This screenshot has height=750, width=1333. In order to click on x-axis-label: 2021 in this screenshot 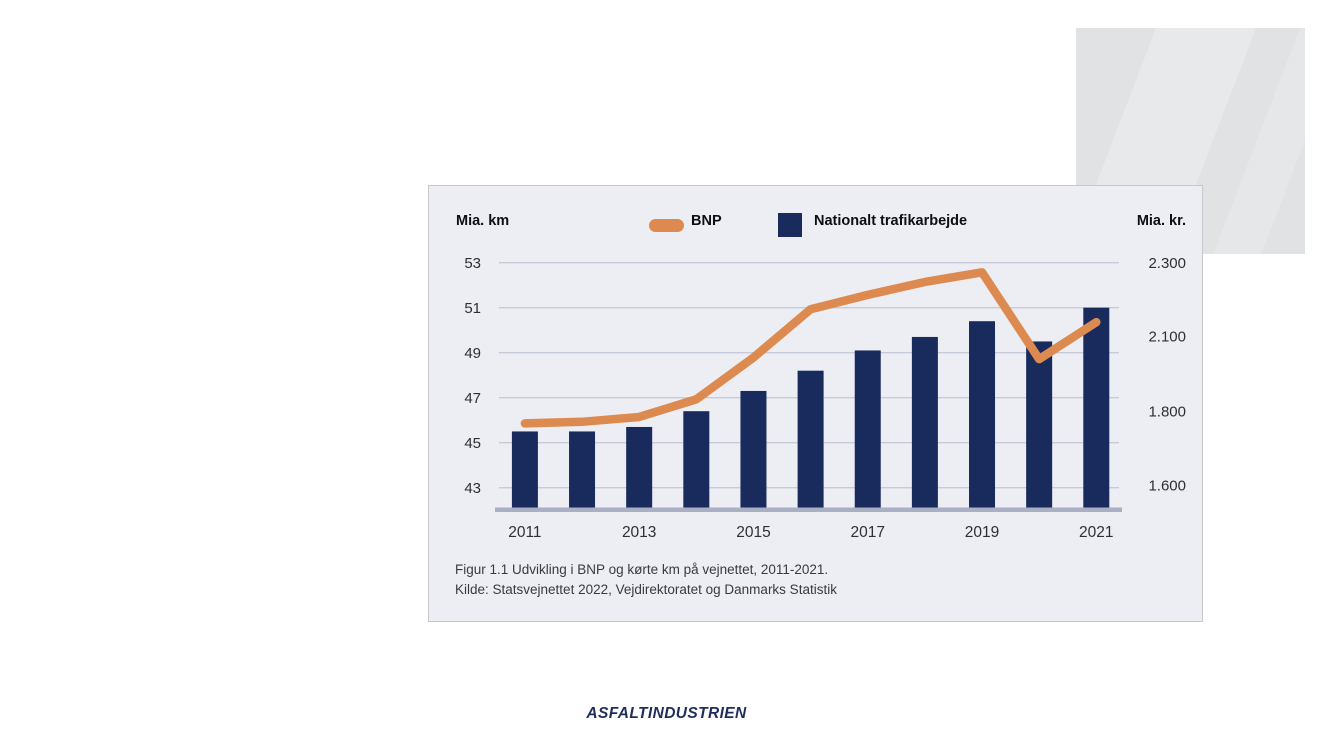, I will do `click(1096, 532)`.